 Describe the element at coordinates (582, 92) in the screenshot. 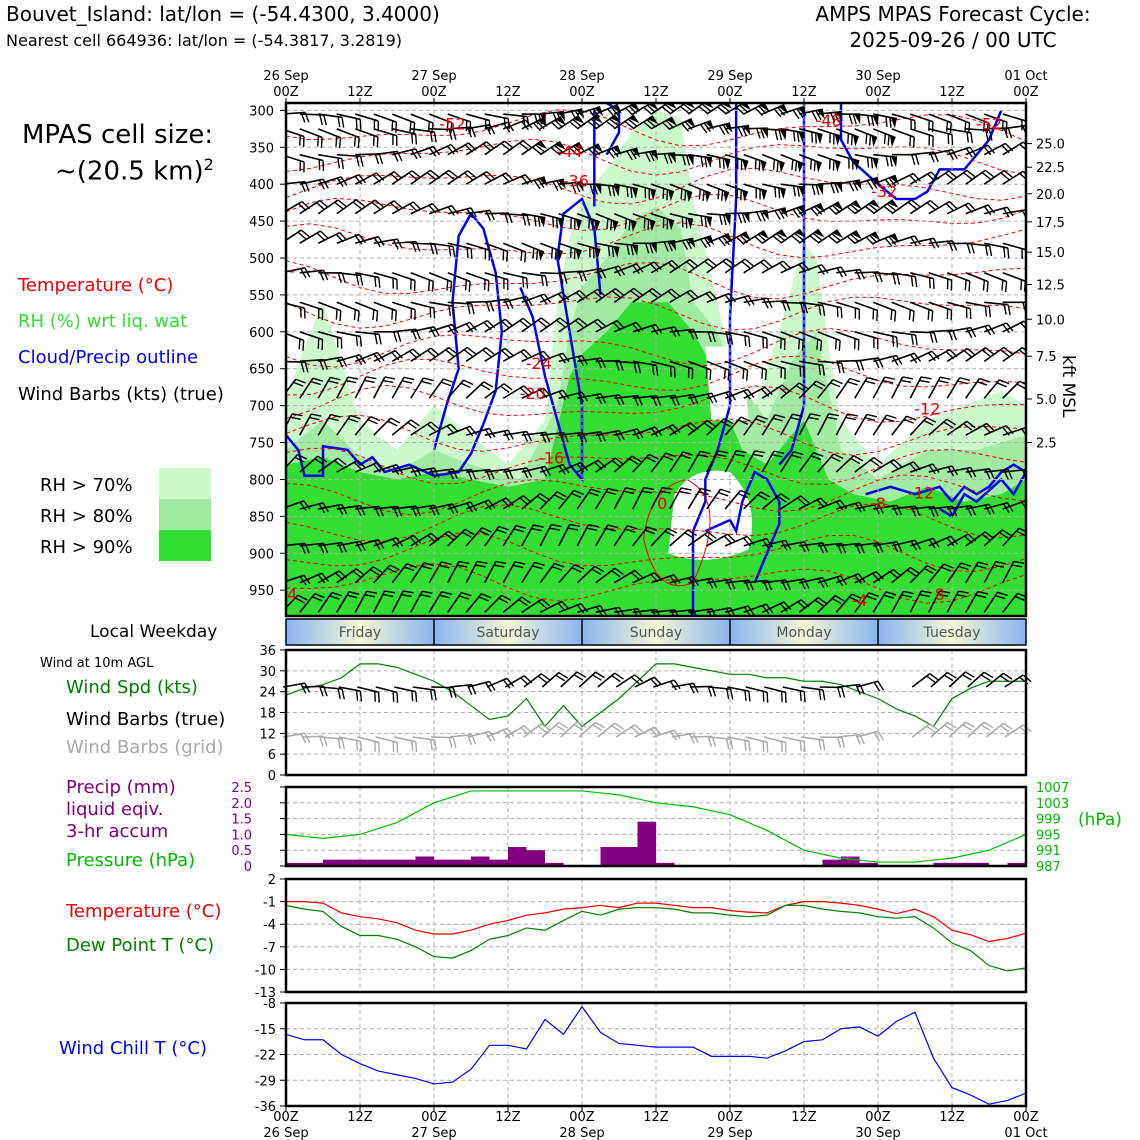

I see `top-hour-label: 00Z` at that location.